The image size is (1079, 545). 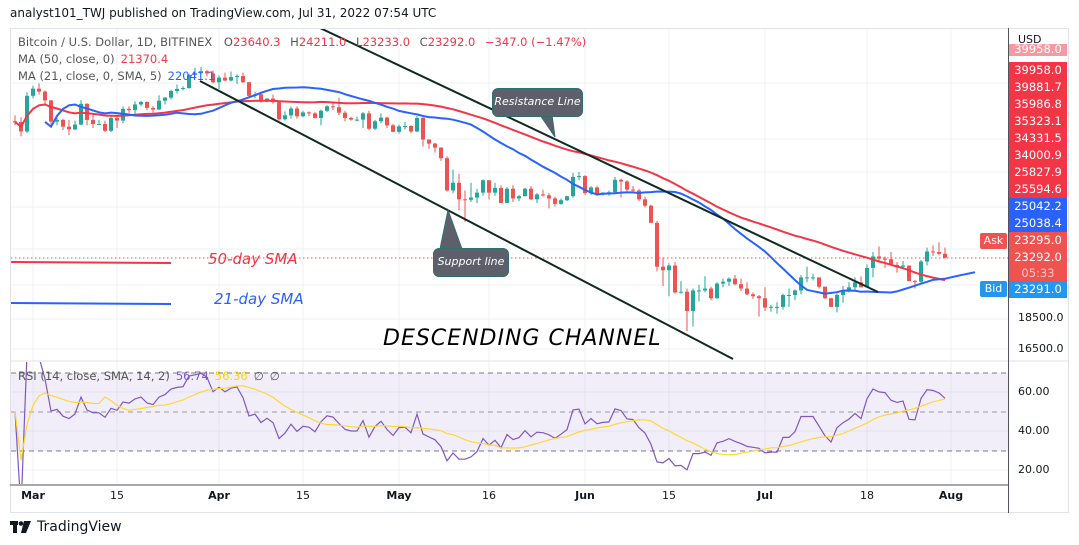 I want to click on ma21-legend: MA (21, close, 0, SMA, 5) 22041.1, so click(x=116, y=76).